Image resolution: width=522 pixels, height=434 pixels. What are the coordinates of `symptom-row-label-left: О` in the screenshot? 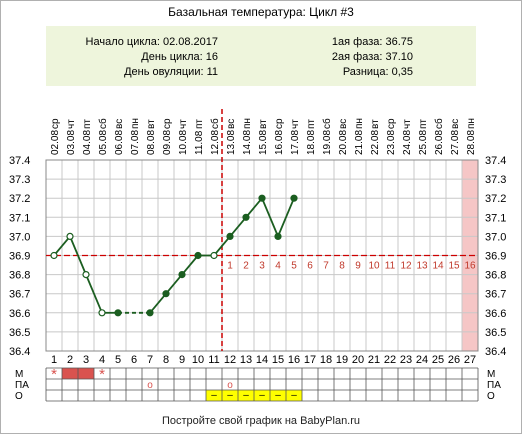 It's located at (19, 396).